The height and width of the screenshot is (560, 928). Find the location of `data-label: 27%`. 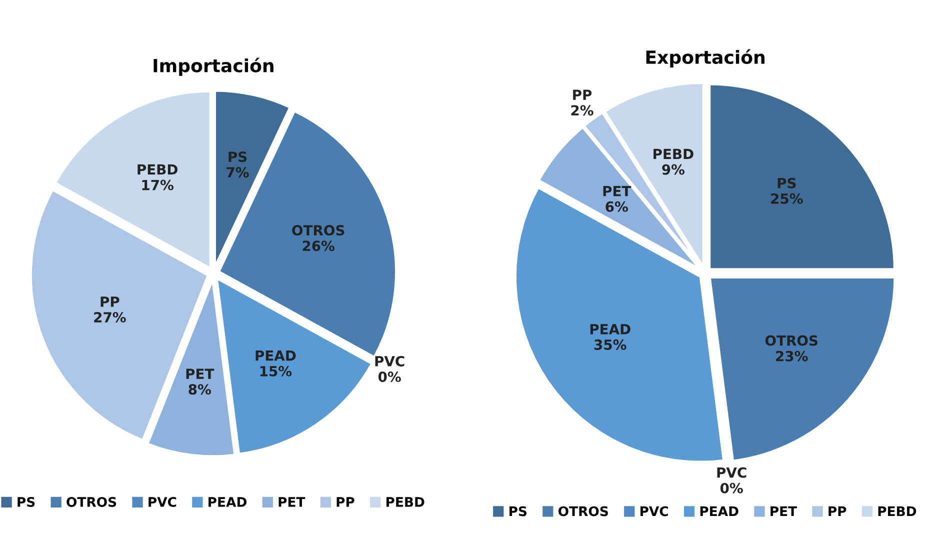

data-label: 27% is located at coordinates (110, 317).